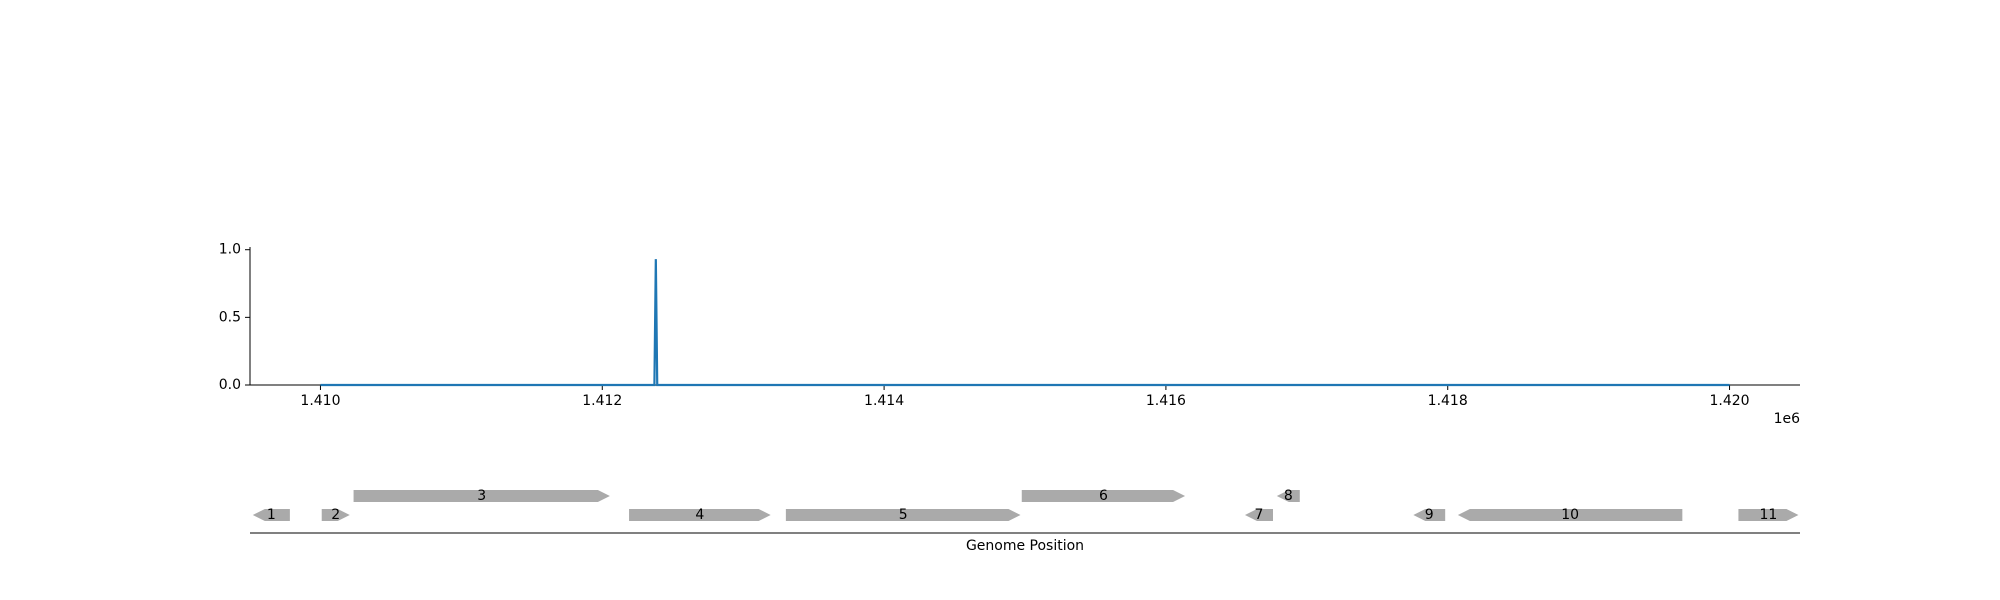 Image resolution: width=2000 pixels, height=600 pixels. What do you see at coordinates (230, 385) in the screenshot?
I see `y-tick-label: 0.0` at bounding box center [230, 385].